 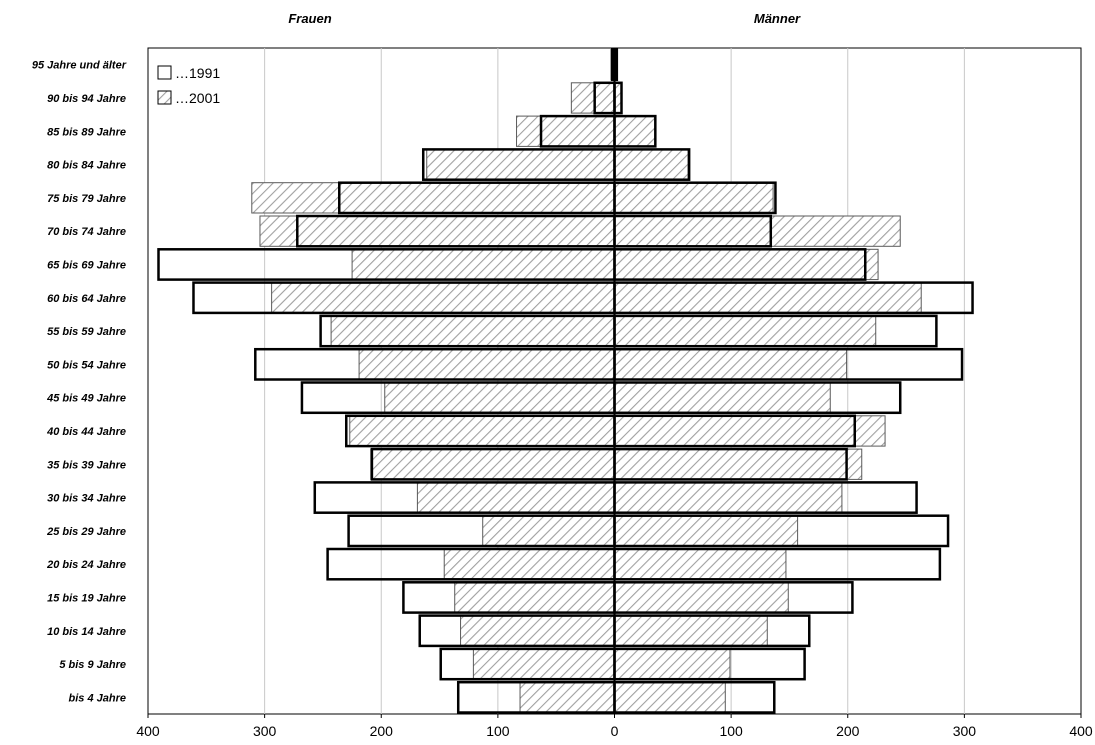 I want to click on legend-swatch-2001, so click(x=164, y=97).